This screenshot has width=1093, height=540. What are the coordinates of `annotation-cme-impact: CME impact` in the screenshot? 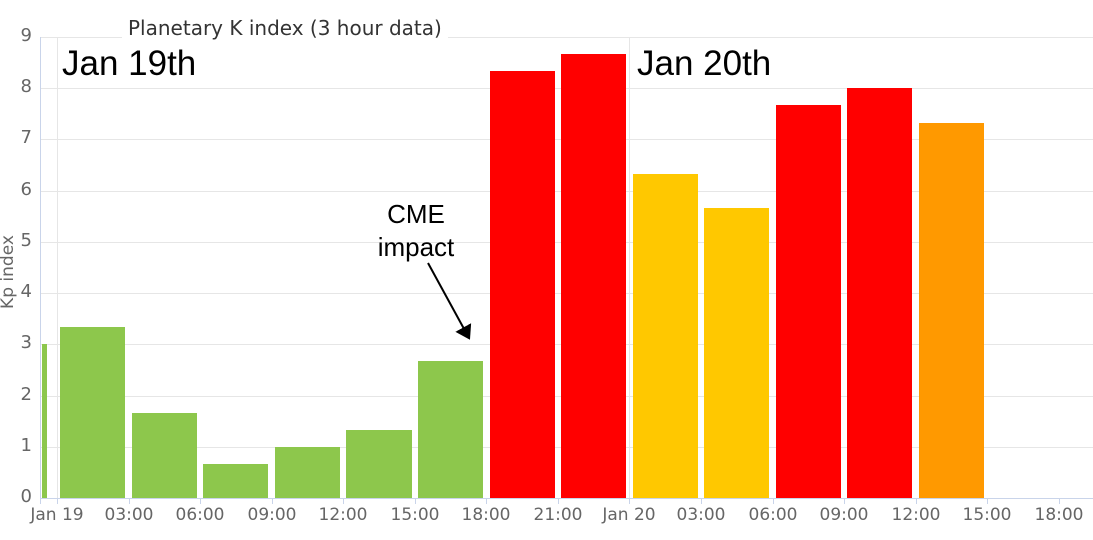 It's located at (416, 231).